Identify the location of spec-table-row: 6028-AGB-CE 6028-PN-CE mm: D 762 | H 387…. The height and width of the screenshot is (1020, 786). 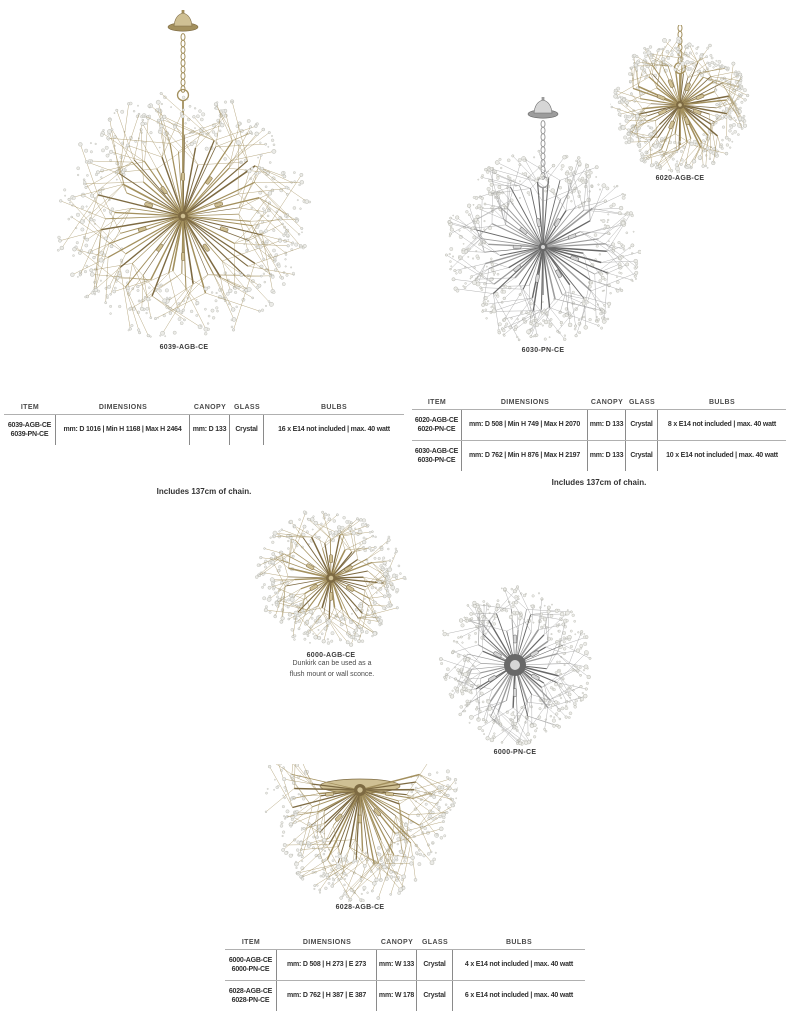
(405, 995).